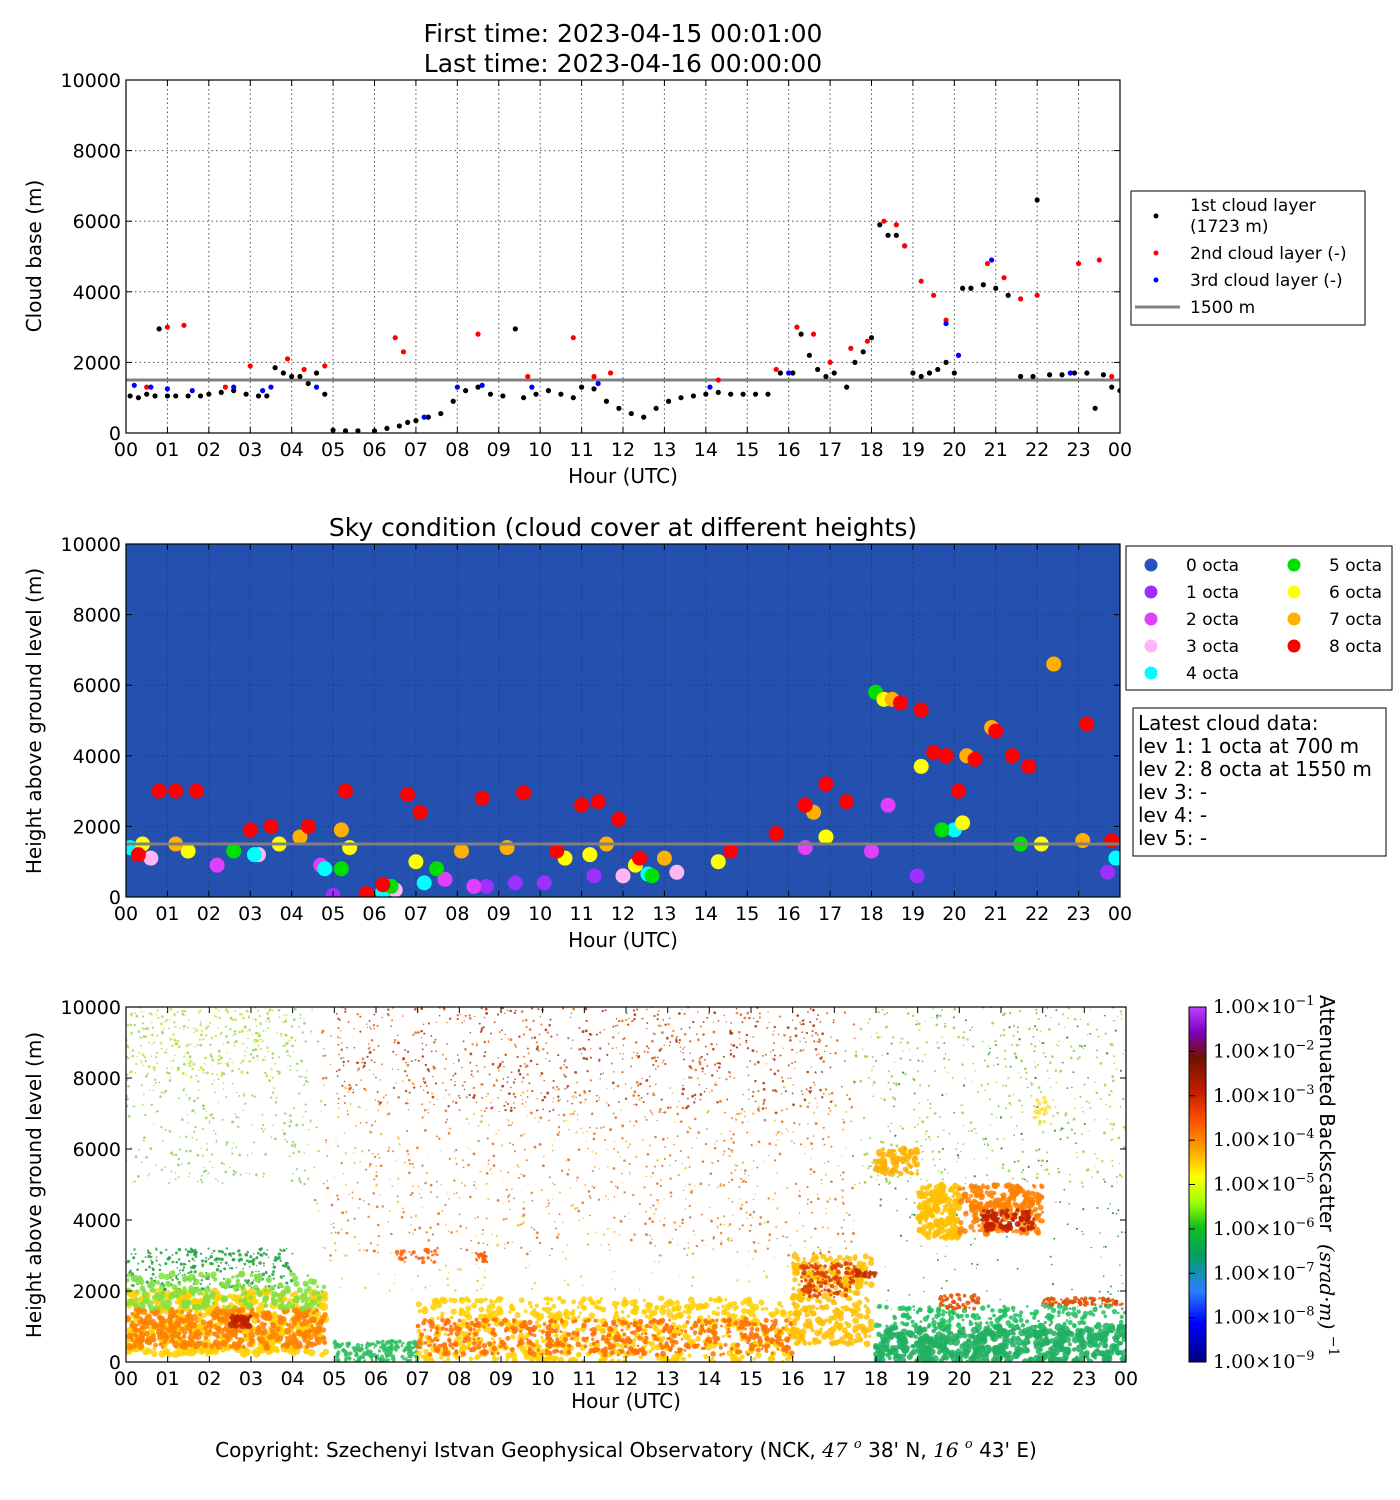  Describe the element at coordinates (167, 327) in the screenshot. I see `second-layer-point` at that location.